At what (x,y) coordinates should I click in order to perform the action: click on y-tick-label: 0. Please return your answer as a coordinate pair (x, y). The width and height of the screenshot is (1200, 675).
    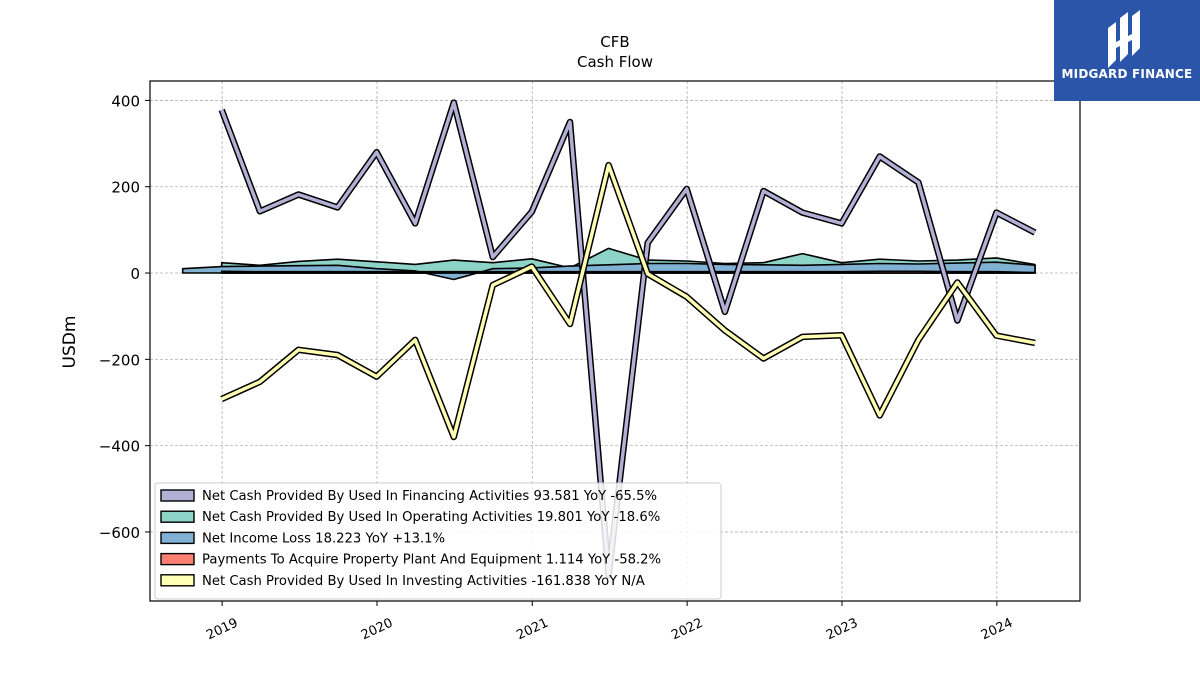
    Looking at the image, I should click on (135, 274).